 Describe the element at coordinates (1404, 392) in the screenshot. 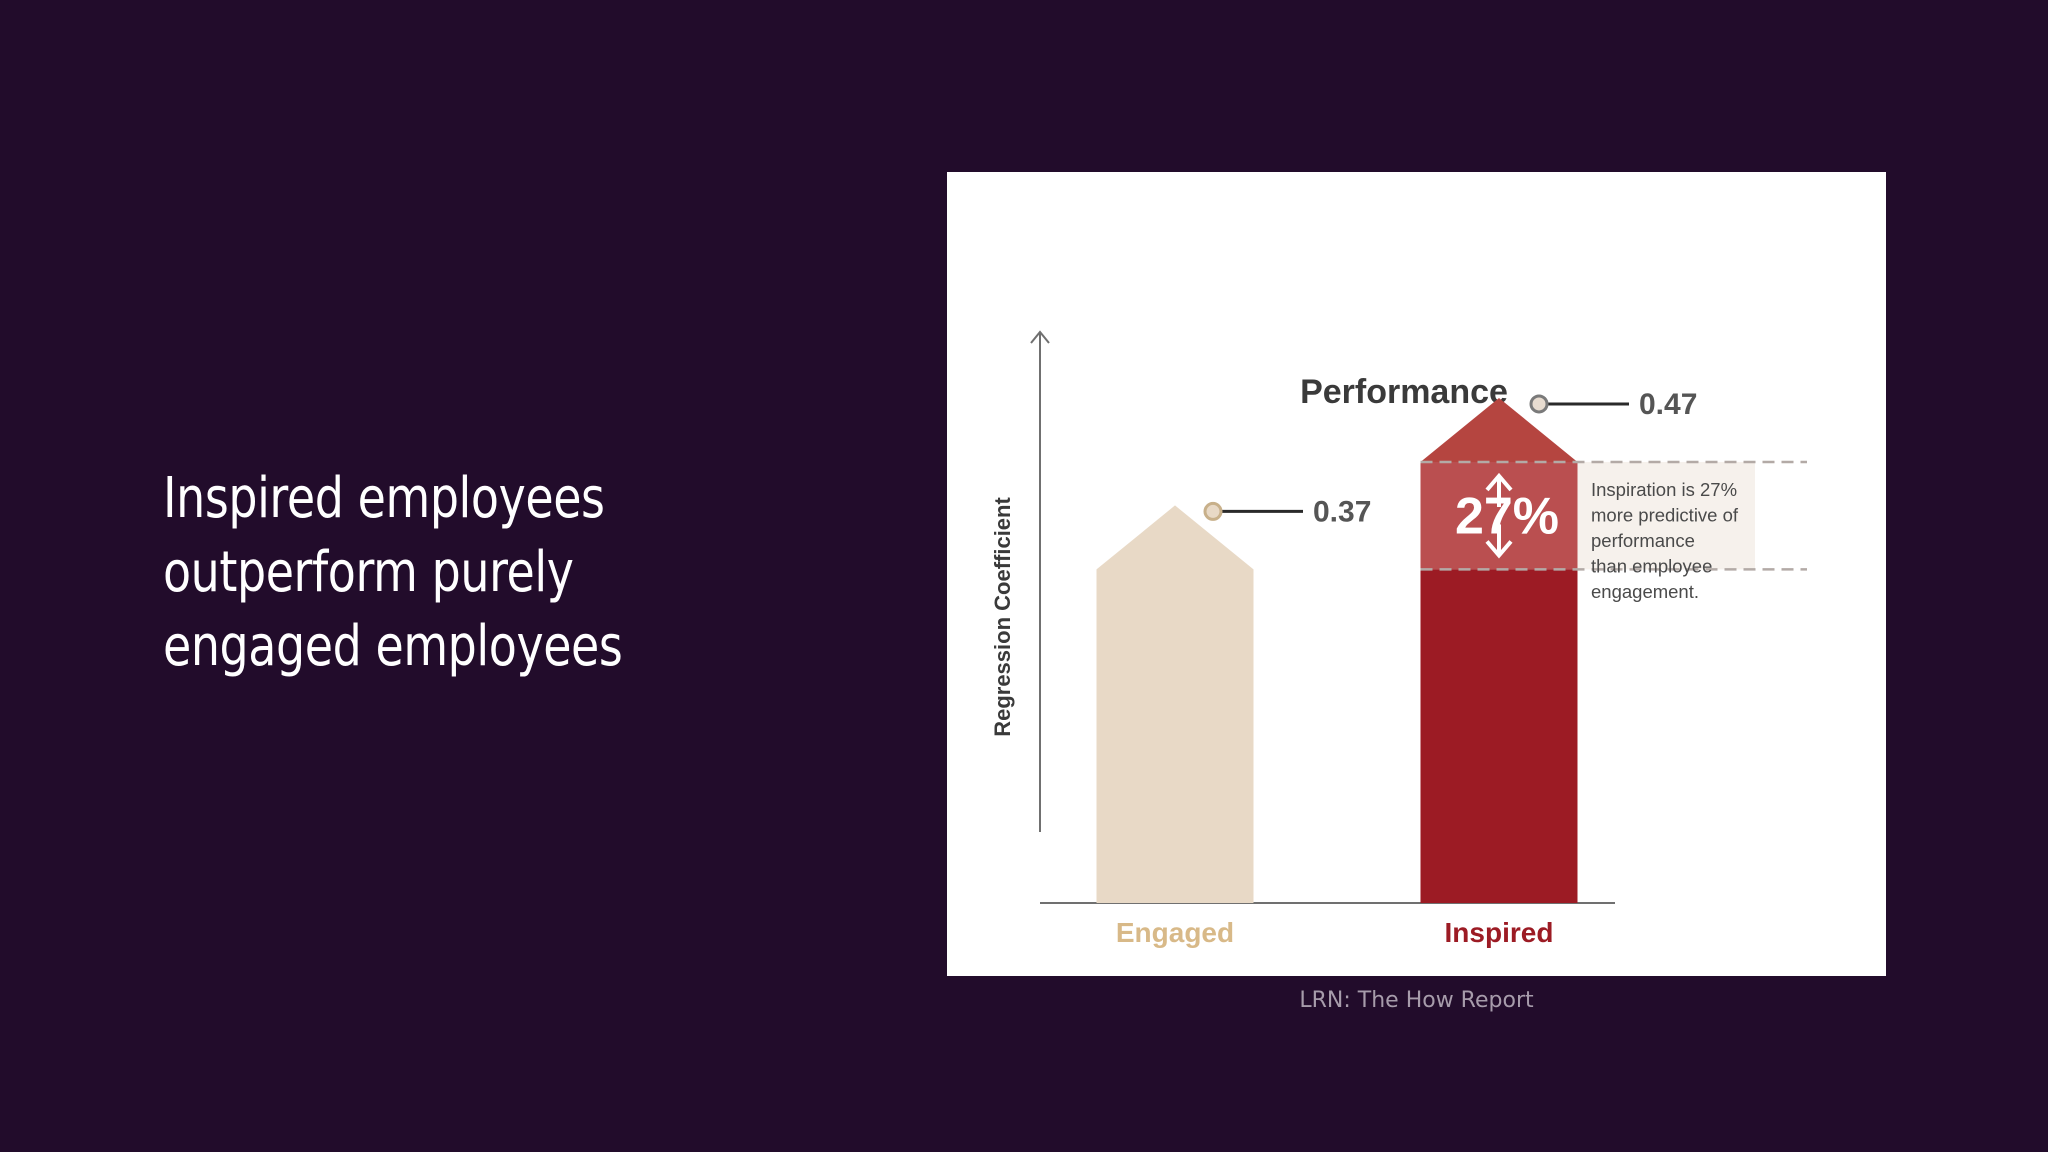

I see `chart-title: Performance` at that location.